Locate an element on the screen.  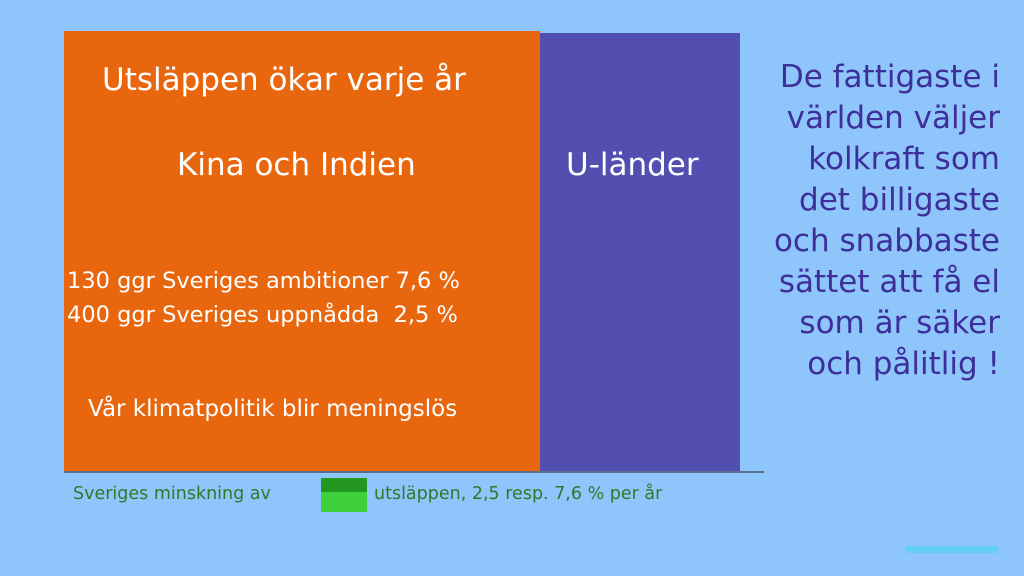
footer-right-text: utsläppen, 2,5 resp. 7,6 % per år is located at coordinates (518, 494).